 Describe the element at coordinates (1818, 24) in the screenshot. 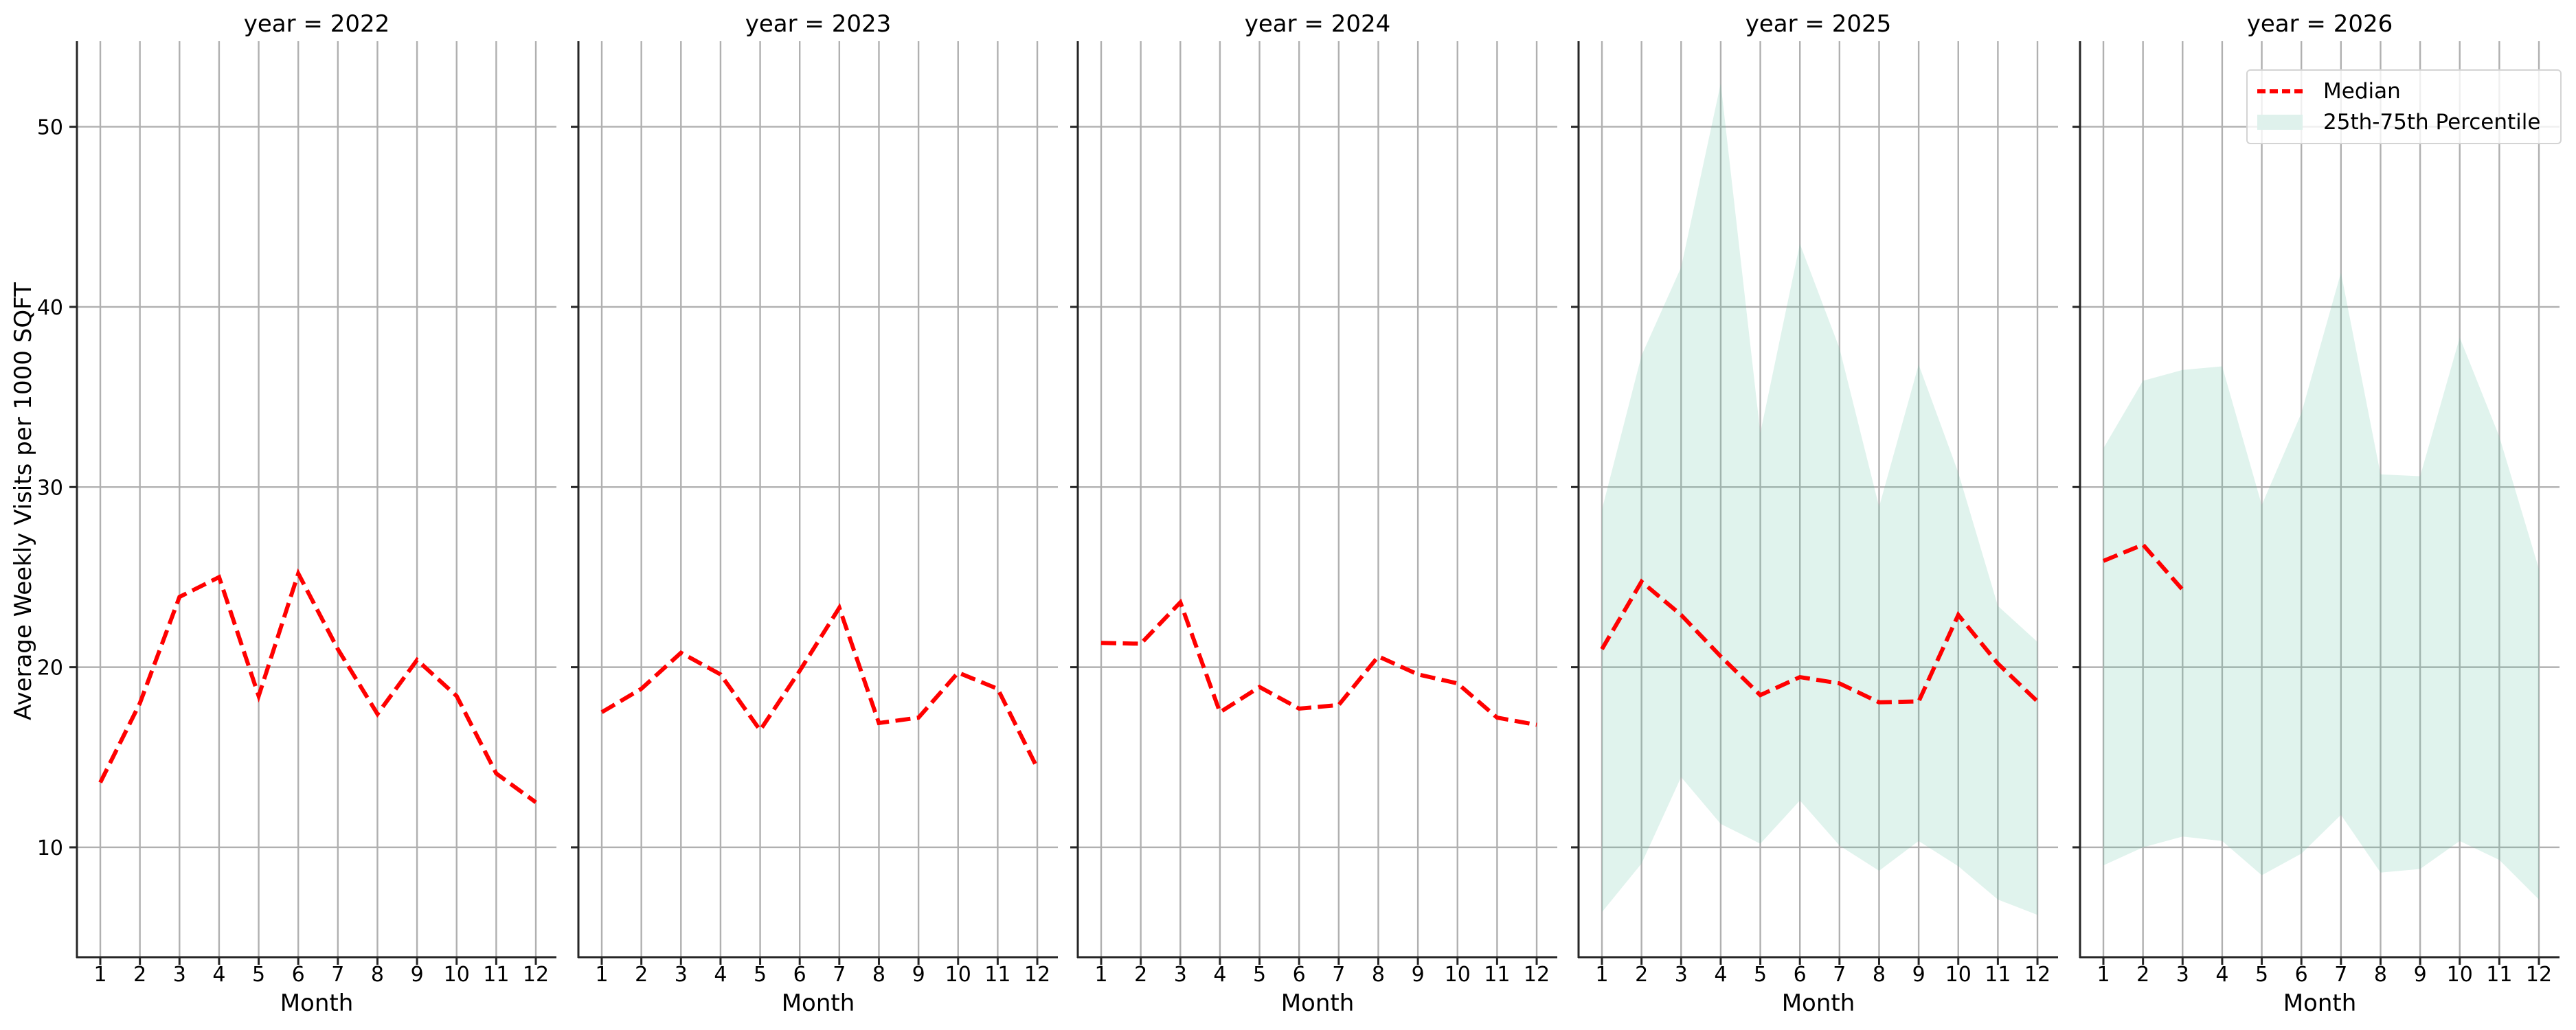

I see `panel-title: year = 2025` at that location.